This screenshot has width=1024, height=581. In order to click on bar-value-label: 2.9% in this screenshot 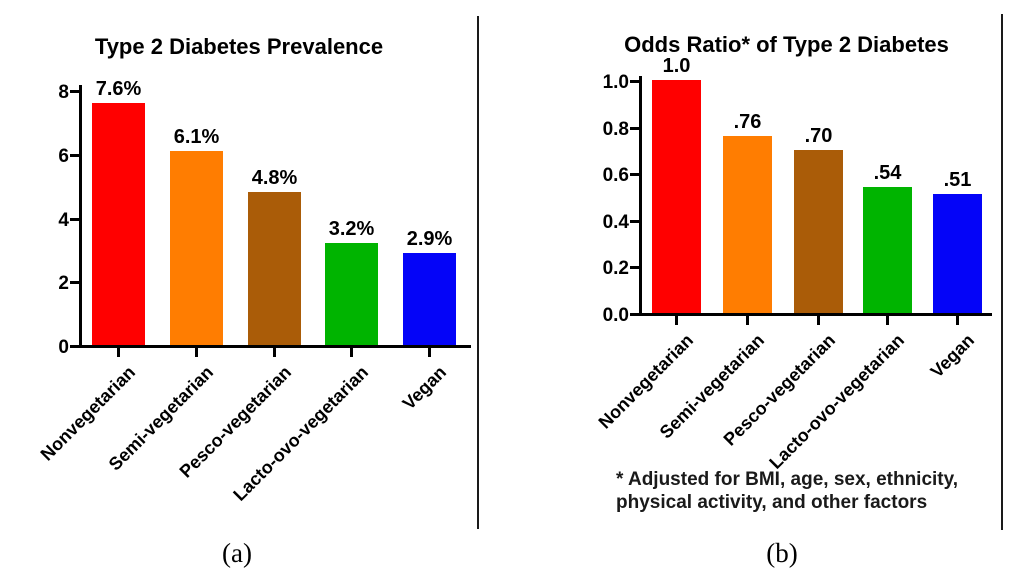, I will do `click(429, 238)`.